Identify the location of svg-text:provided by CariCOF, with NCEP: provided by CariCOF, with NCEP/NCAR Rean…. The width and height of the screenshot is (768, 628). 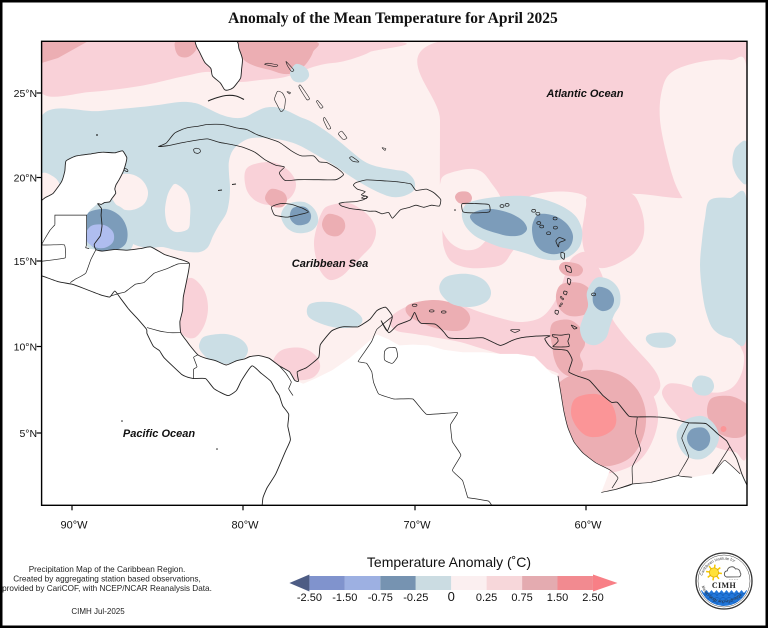
(107, 588).